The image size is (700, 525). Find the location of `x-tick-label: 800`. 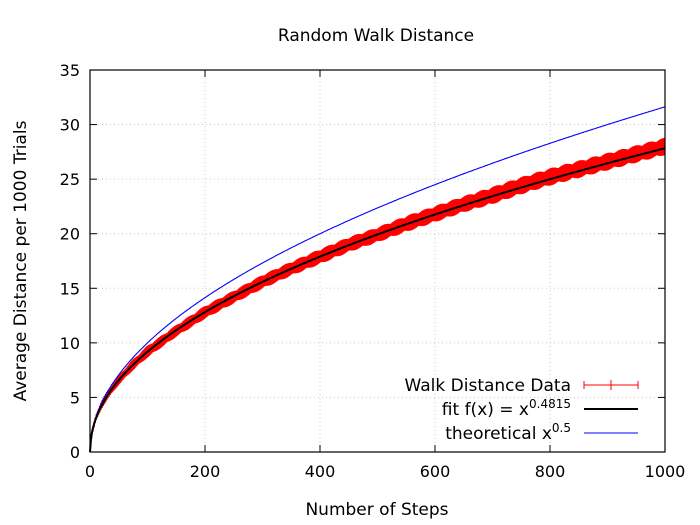

x-tick-label: 800 is located at coordinates (550, 471).